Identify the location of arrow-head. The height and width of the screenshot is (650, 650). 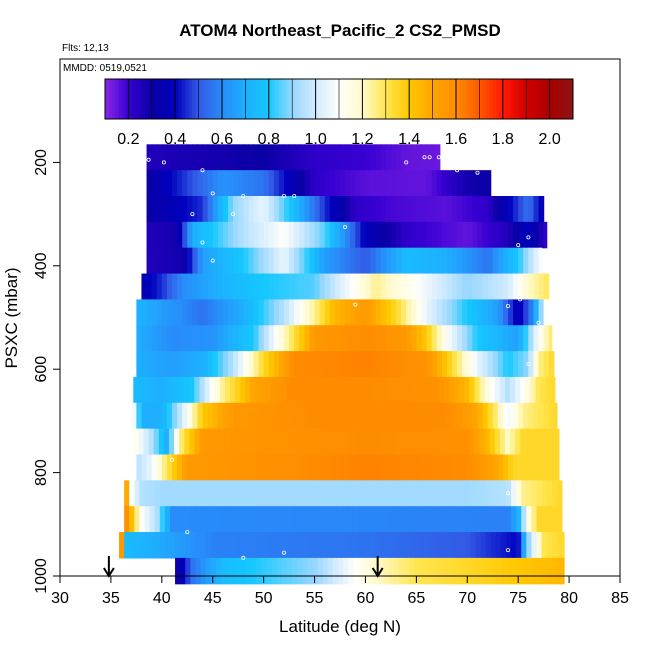
(109, 572).